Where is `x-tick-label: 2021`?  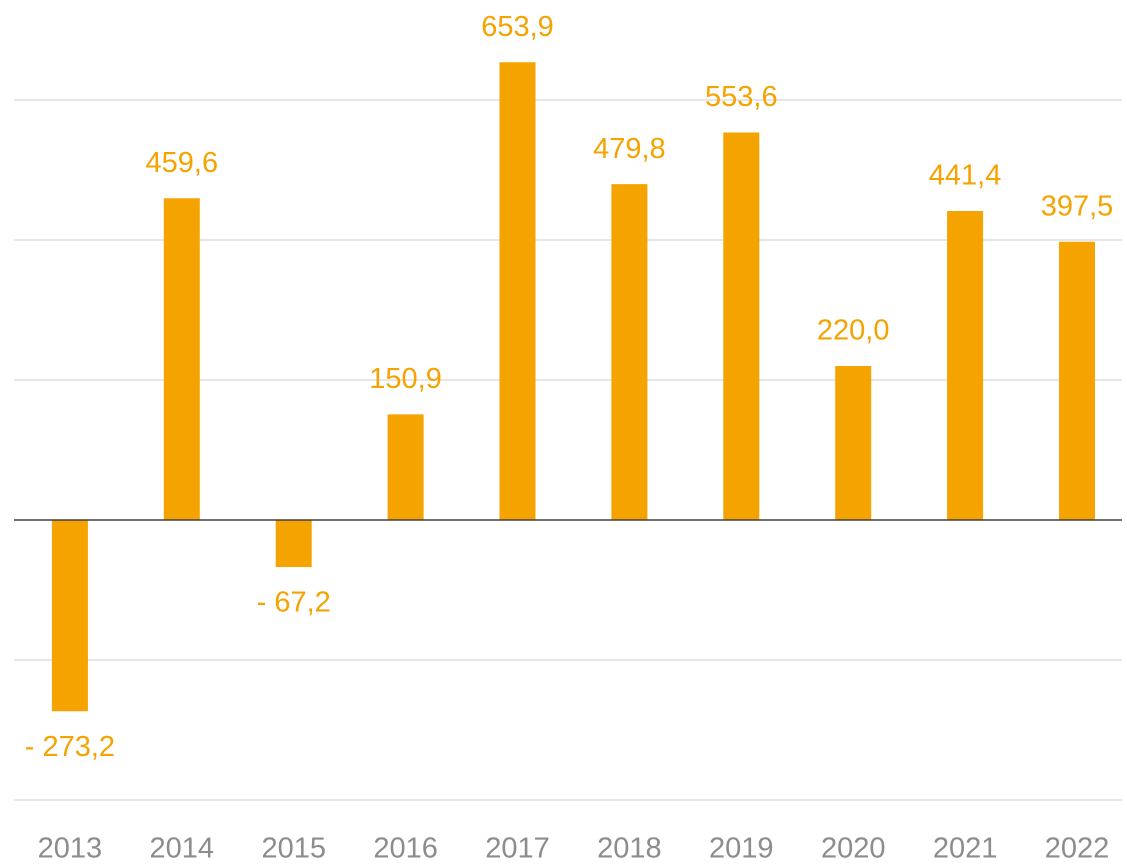 x-tick-label: 2021 is located at coordinates (965, 849).